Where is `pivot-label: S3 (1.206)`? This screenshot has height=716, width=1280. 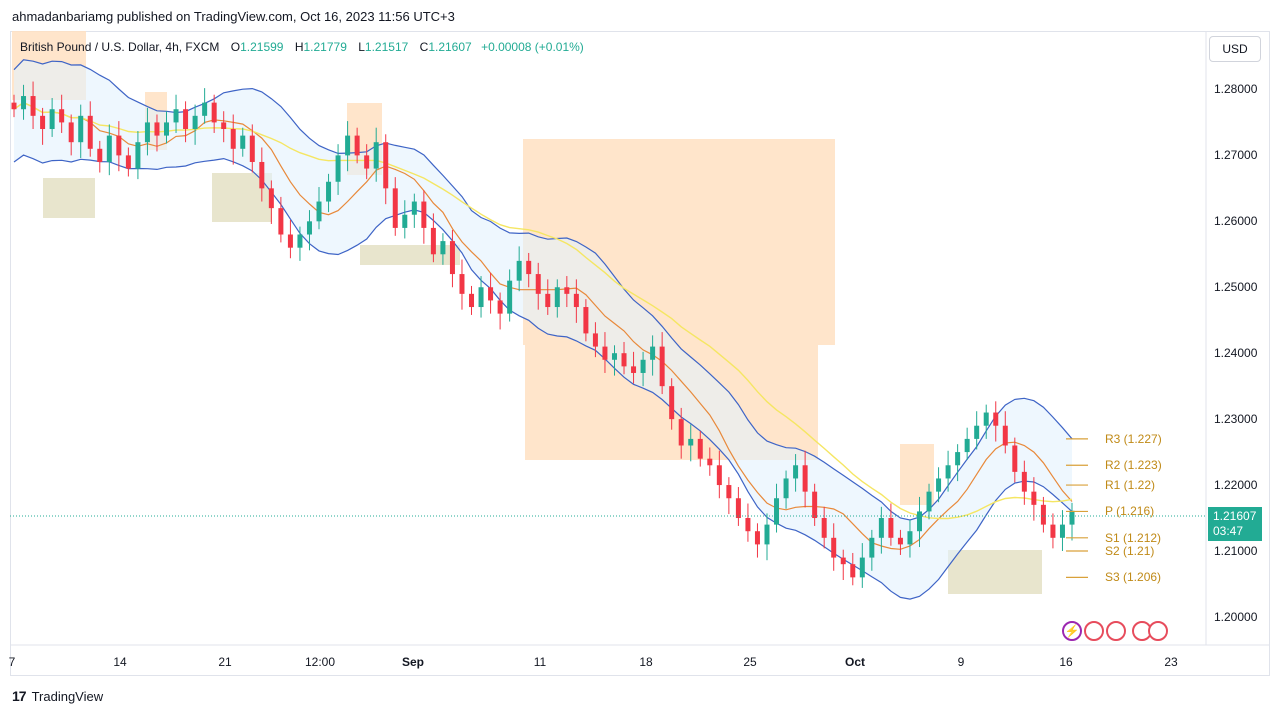
pivot-label: S3 (1.206) is located at coordinates (1133, 577).